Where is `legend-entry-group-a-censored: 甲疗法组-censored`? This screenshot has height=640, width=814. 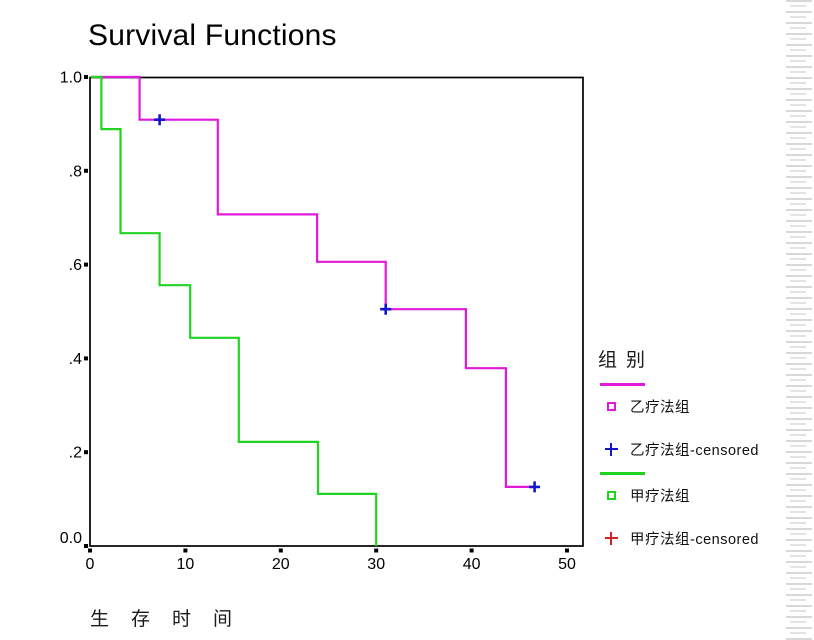 legend-entry-group-a-censored: 甲疗法组-censored is located at coordinates (681, 538).